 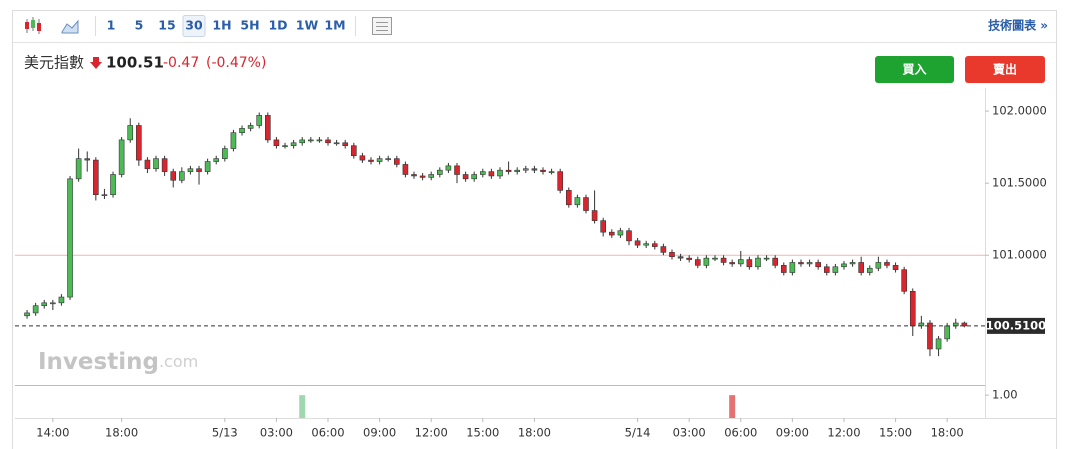 I want to click on change: -0.47, so click(x=181, y=63).